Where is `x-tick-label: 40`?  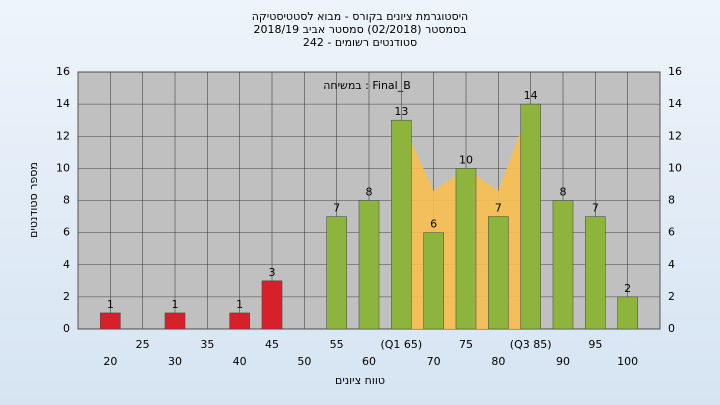
x-tick-label: 40 is located at coordinates (240, 361).